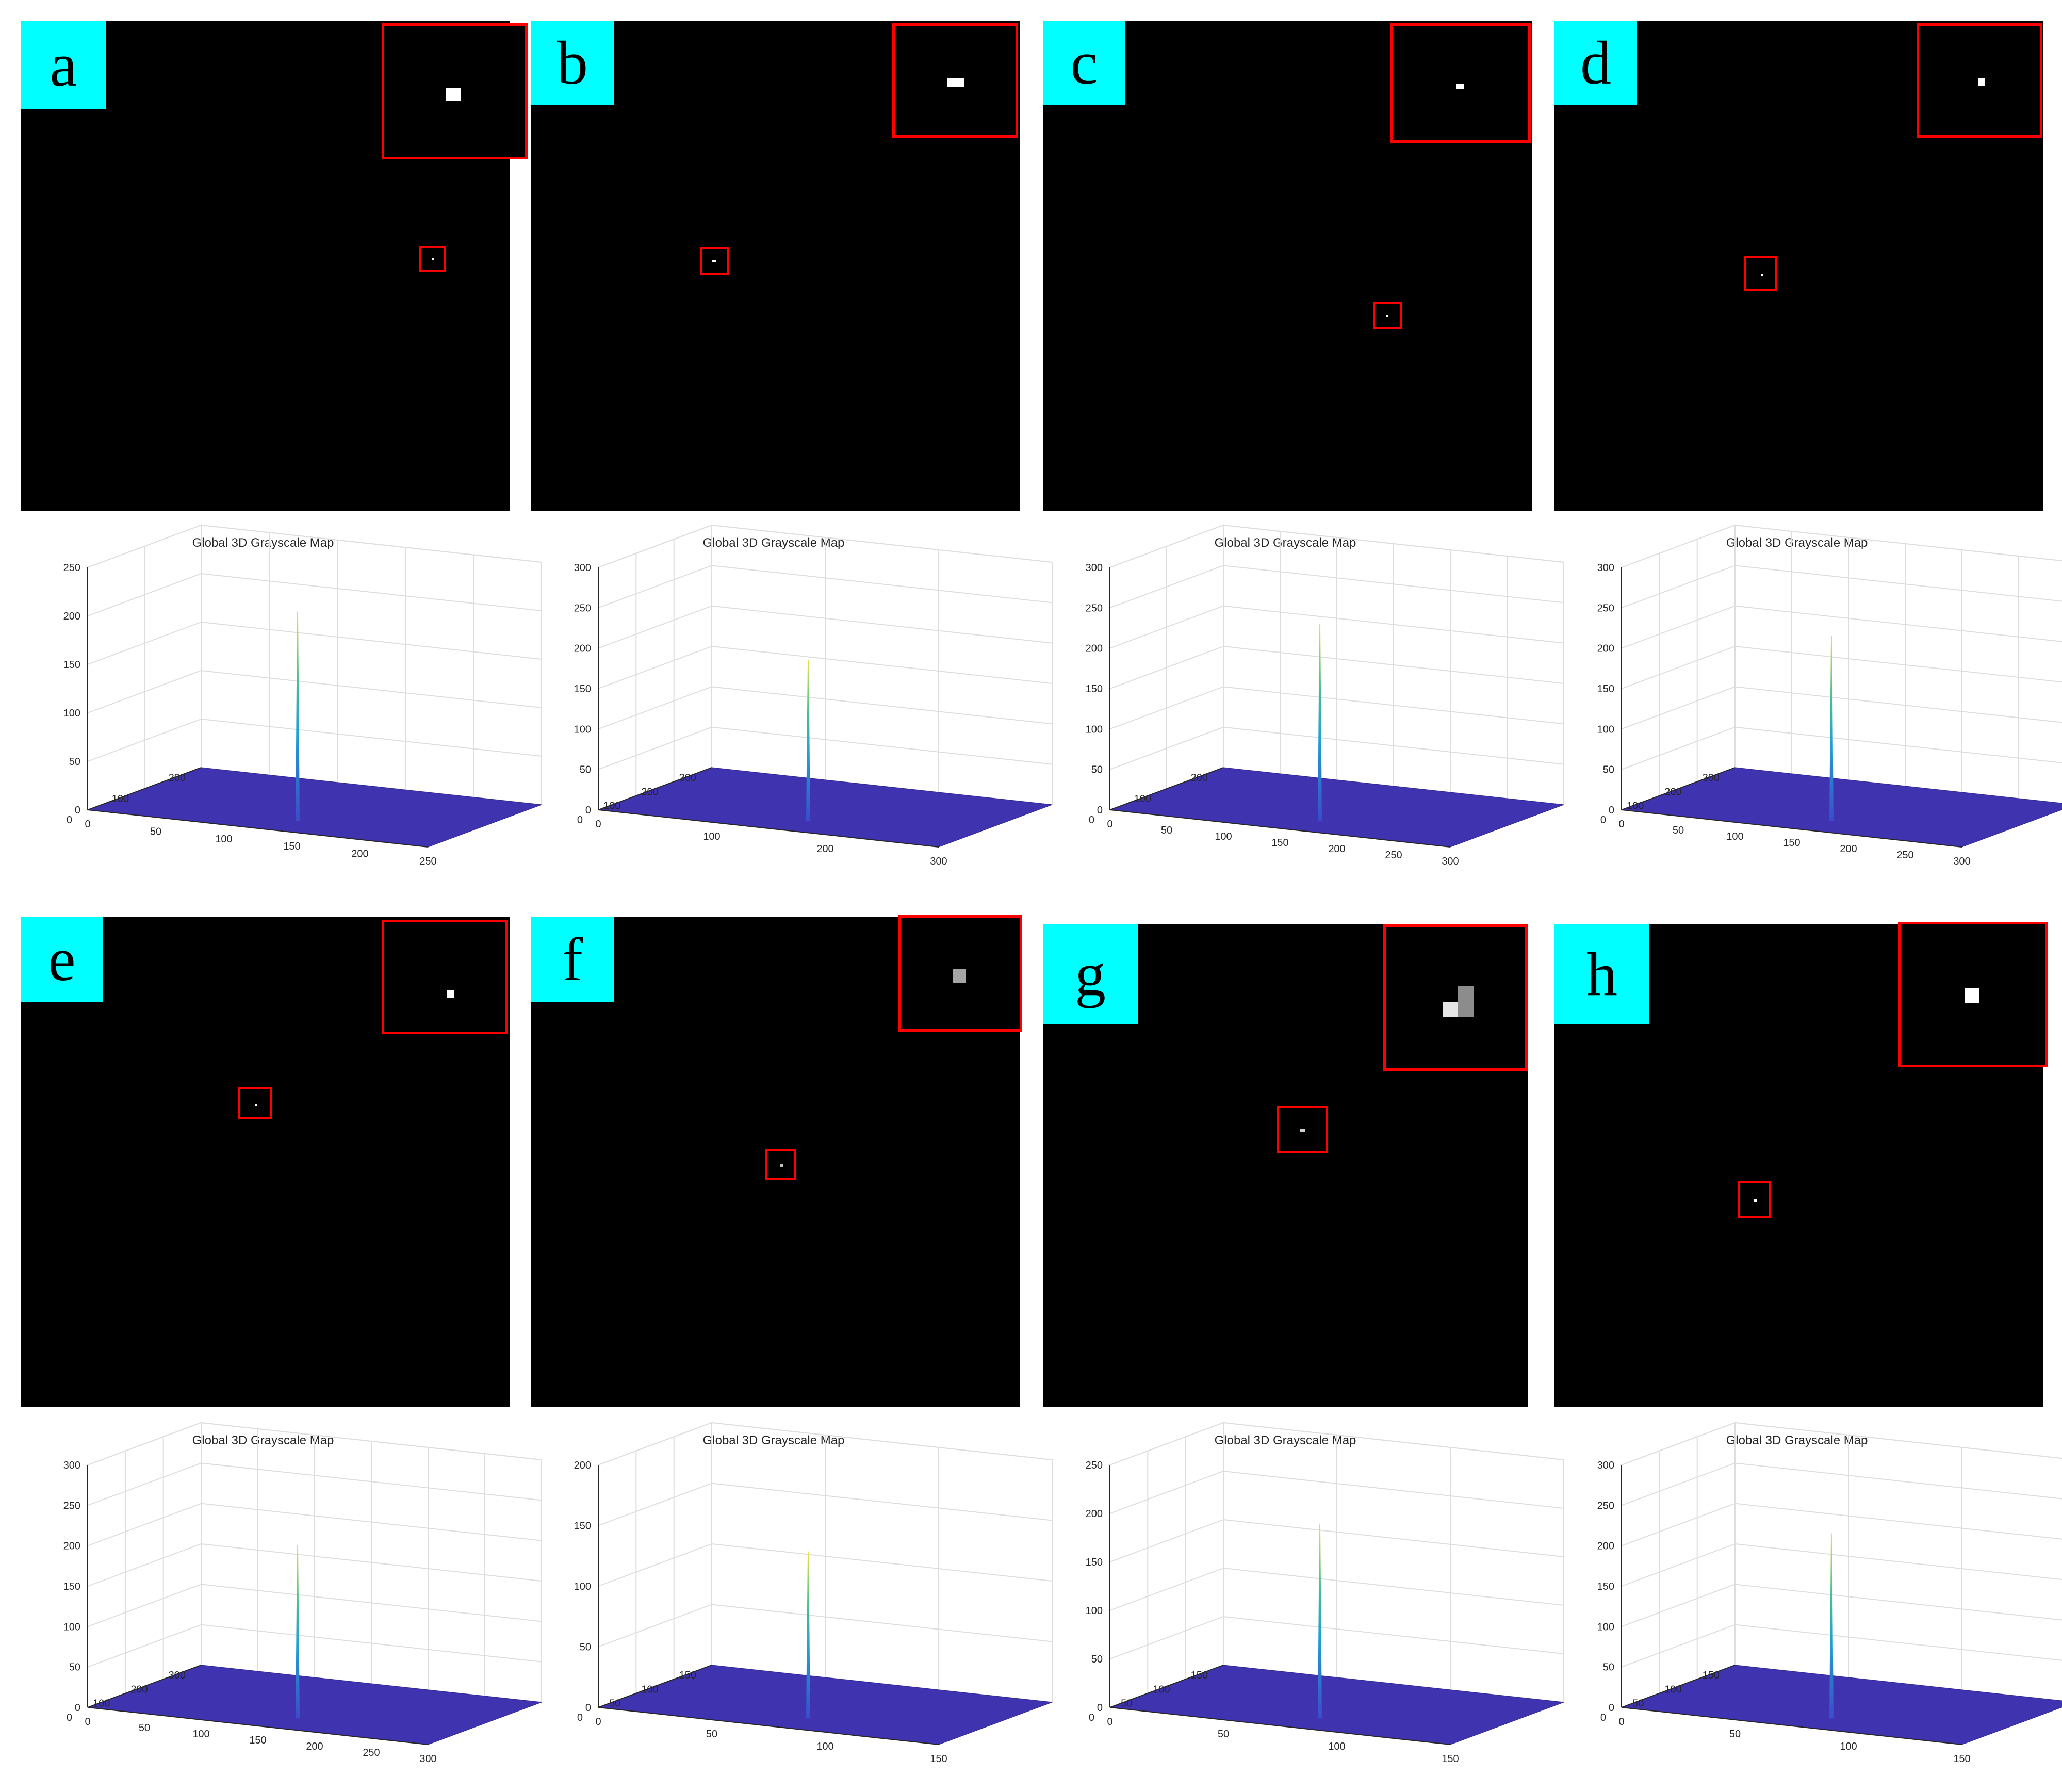 This screenshot has width=2062, height=1792. I want to click on x-tick-b: 100, so click(712, 836).